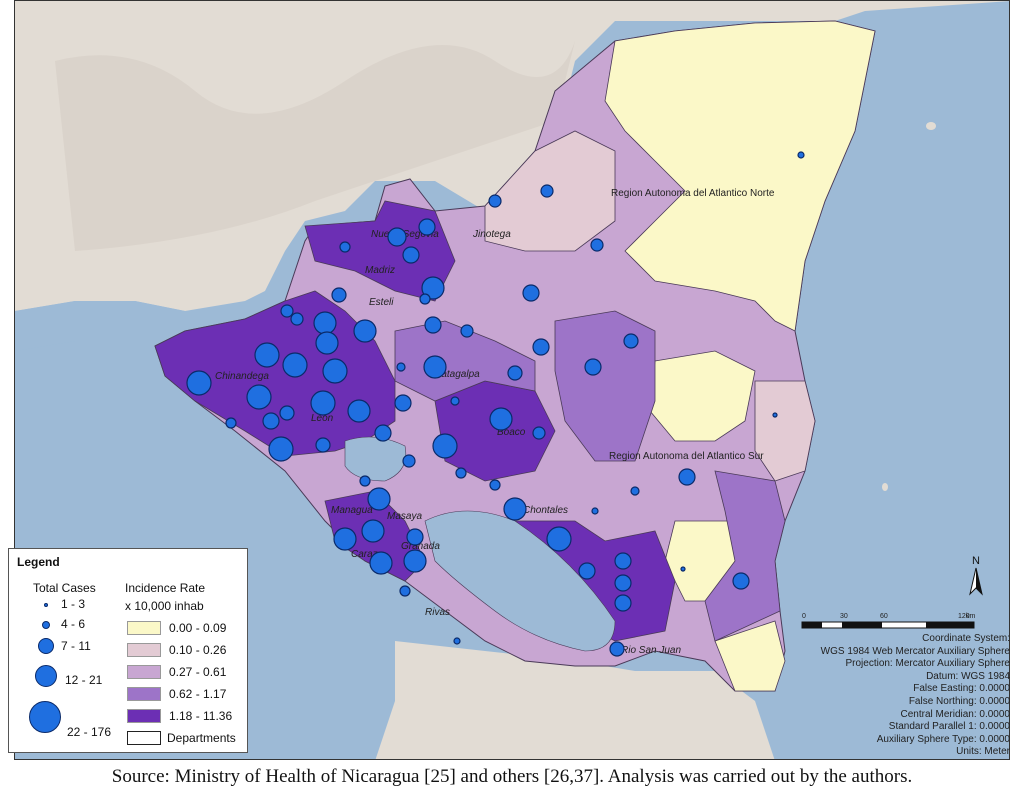 The width and height of the screenshot is (1024, 808). Describe the element at coordinates (367, 554) in the screenshot. I see `label-carazo: Carazo` at that location.